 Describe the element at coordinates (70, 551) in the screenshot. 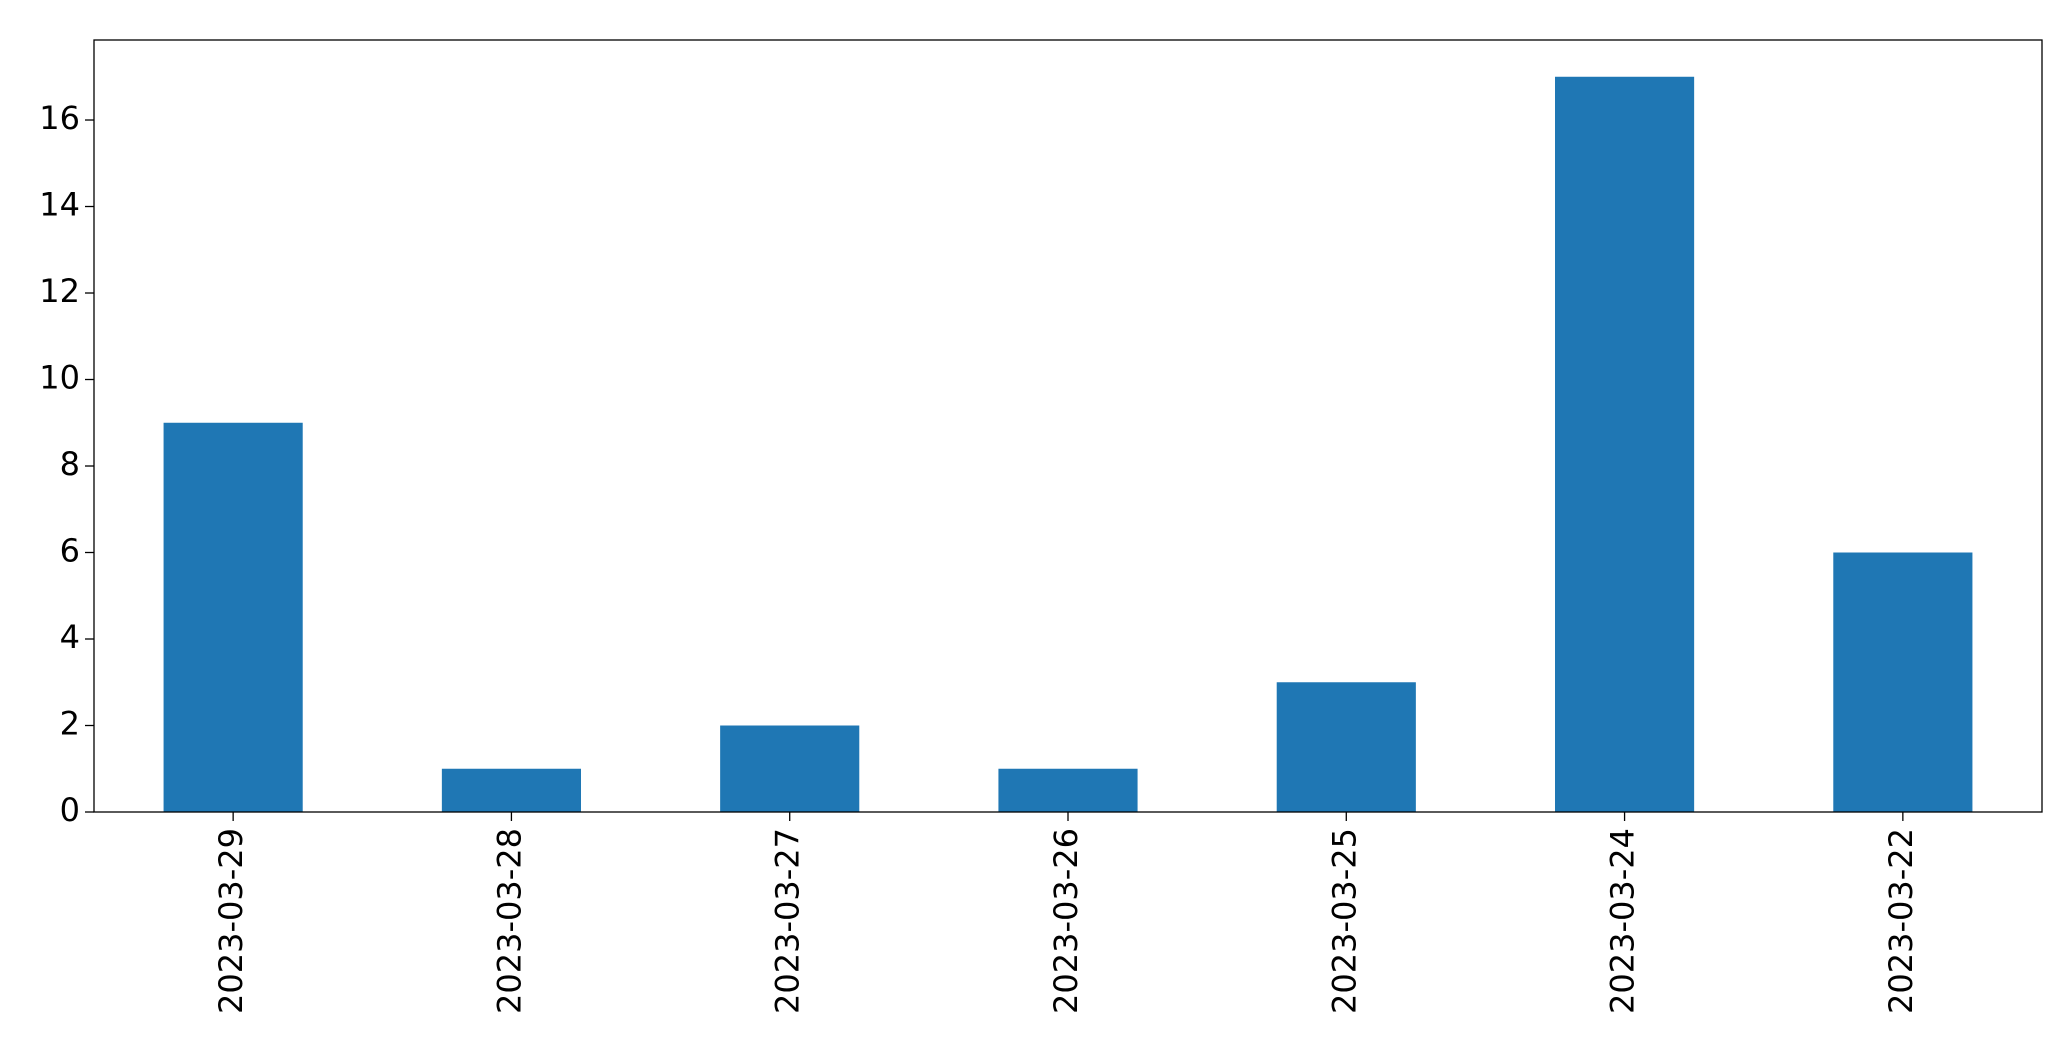

I see `y-tick-label: 6` at that location.